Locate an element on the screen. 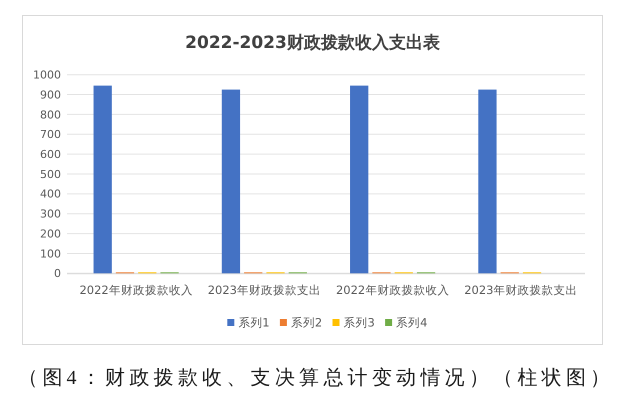  y-tick-label: 900 is located at coordinates (50, 95).